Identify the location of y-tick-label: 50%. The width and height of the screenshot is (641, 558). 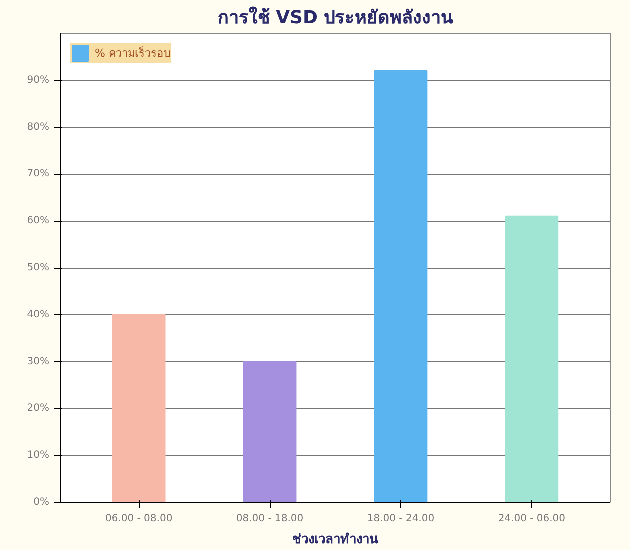
(38, 268).